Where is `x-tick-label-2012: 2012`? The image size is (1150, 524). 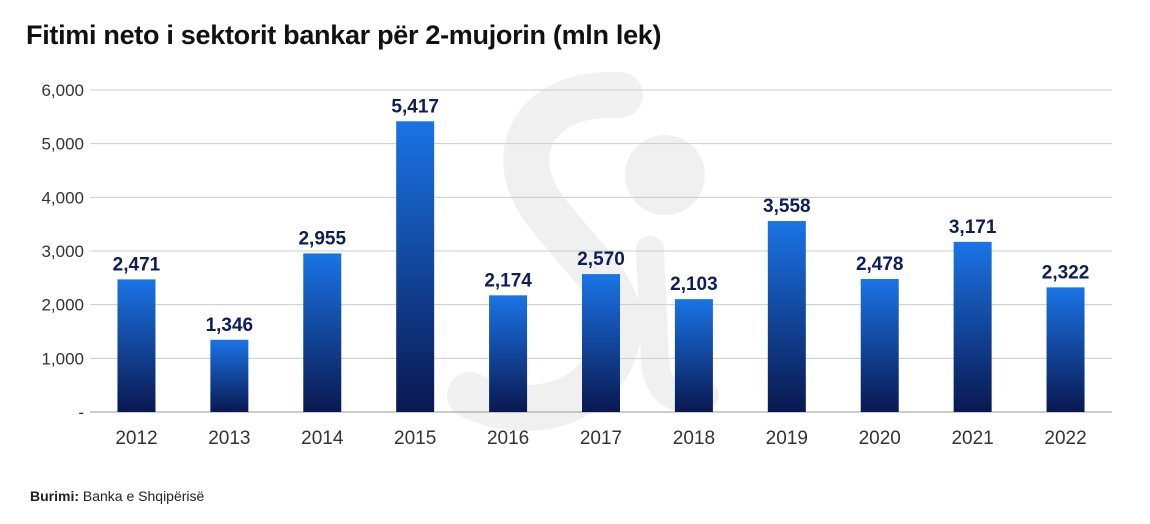 x-tick-label-2012: 2012 is located at coordinates (136, 438).